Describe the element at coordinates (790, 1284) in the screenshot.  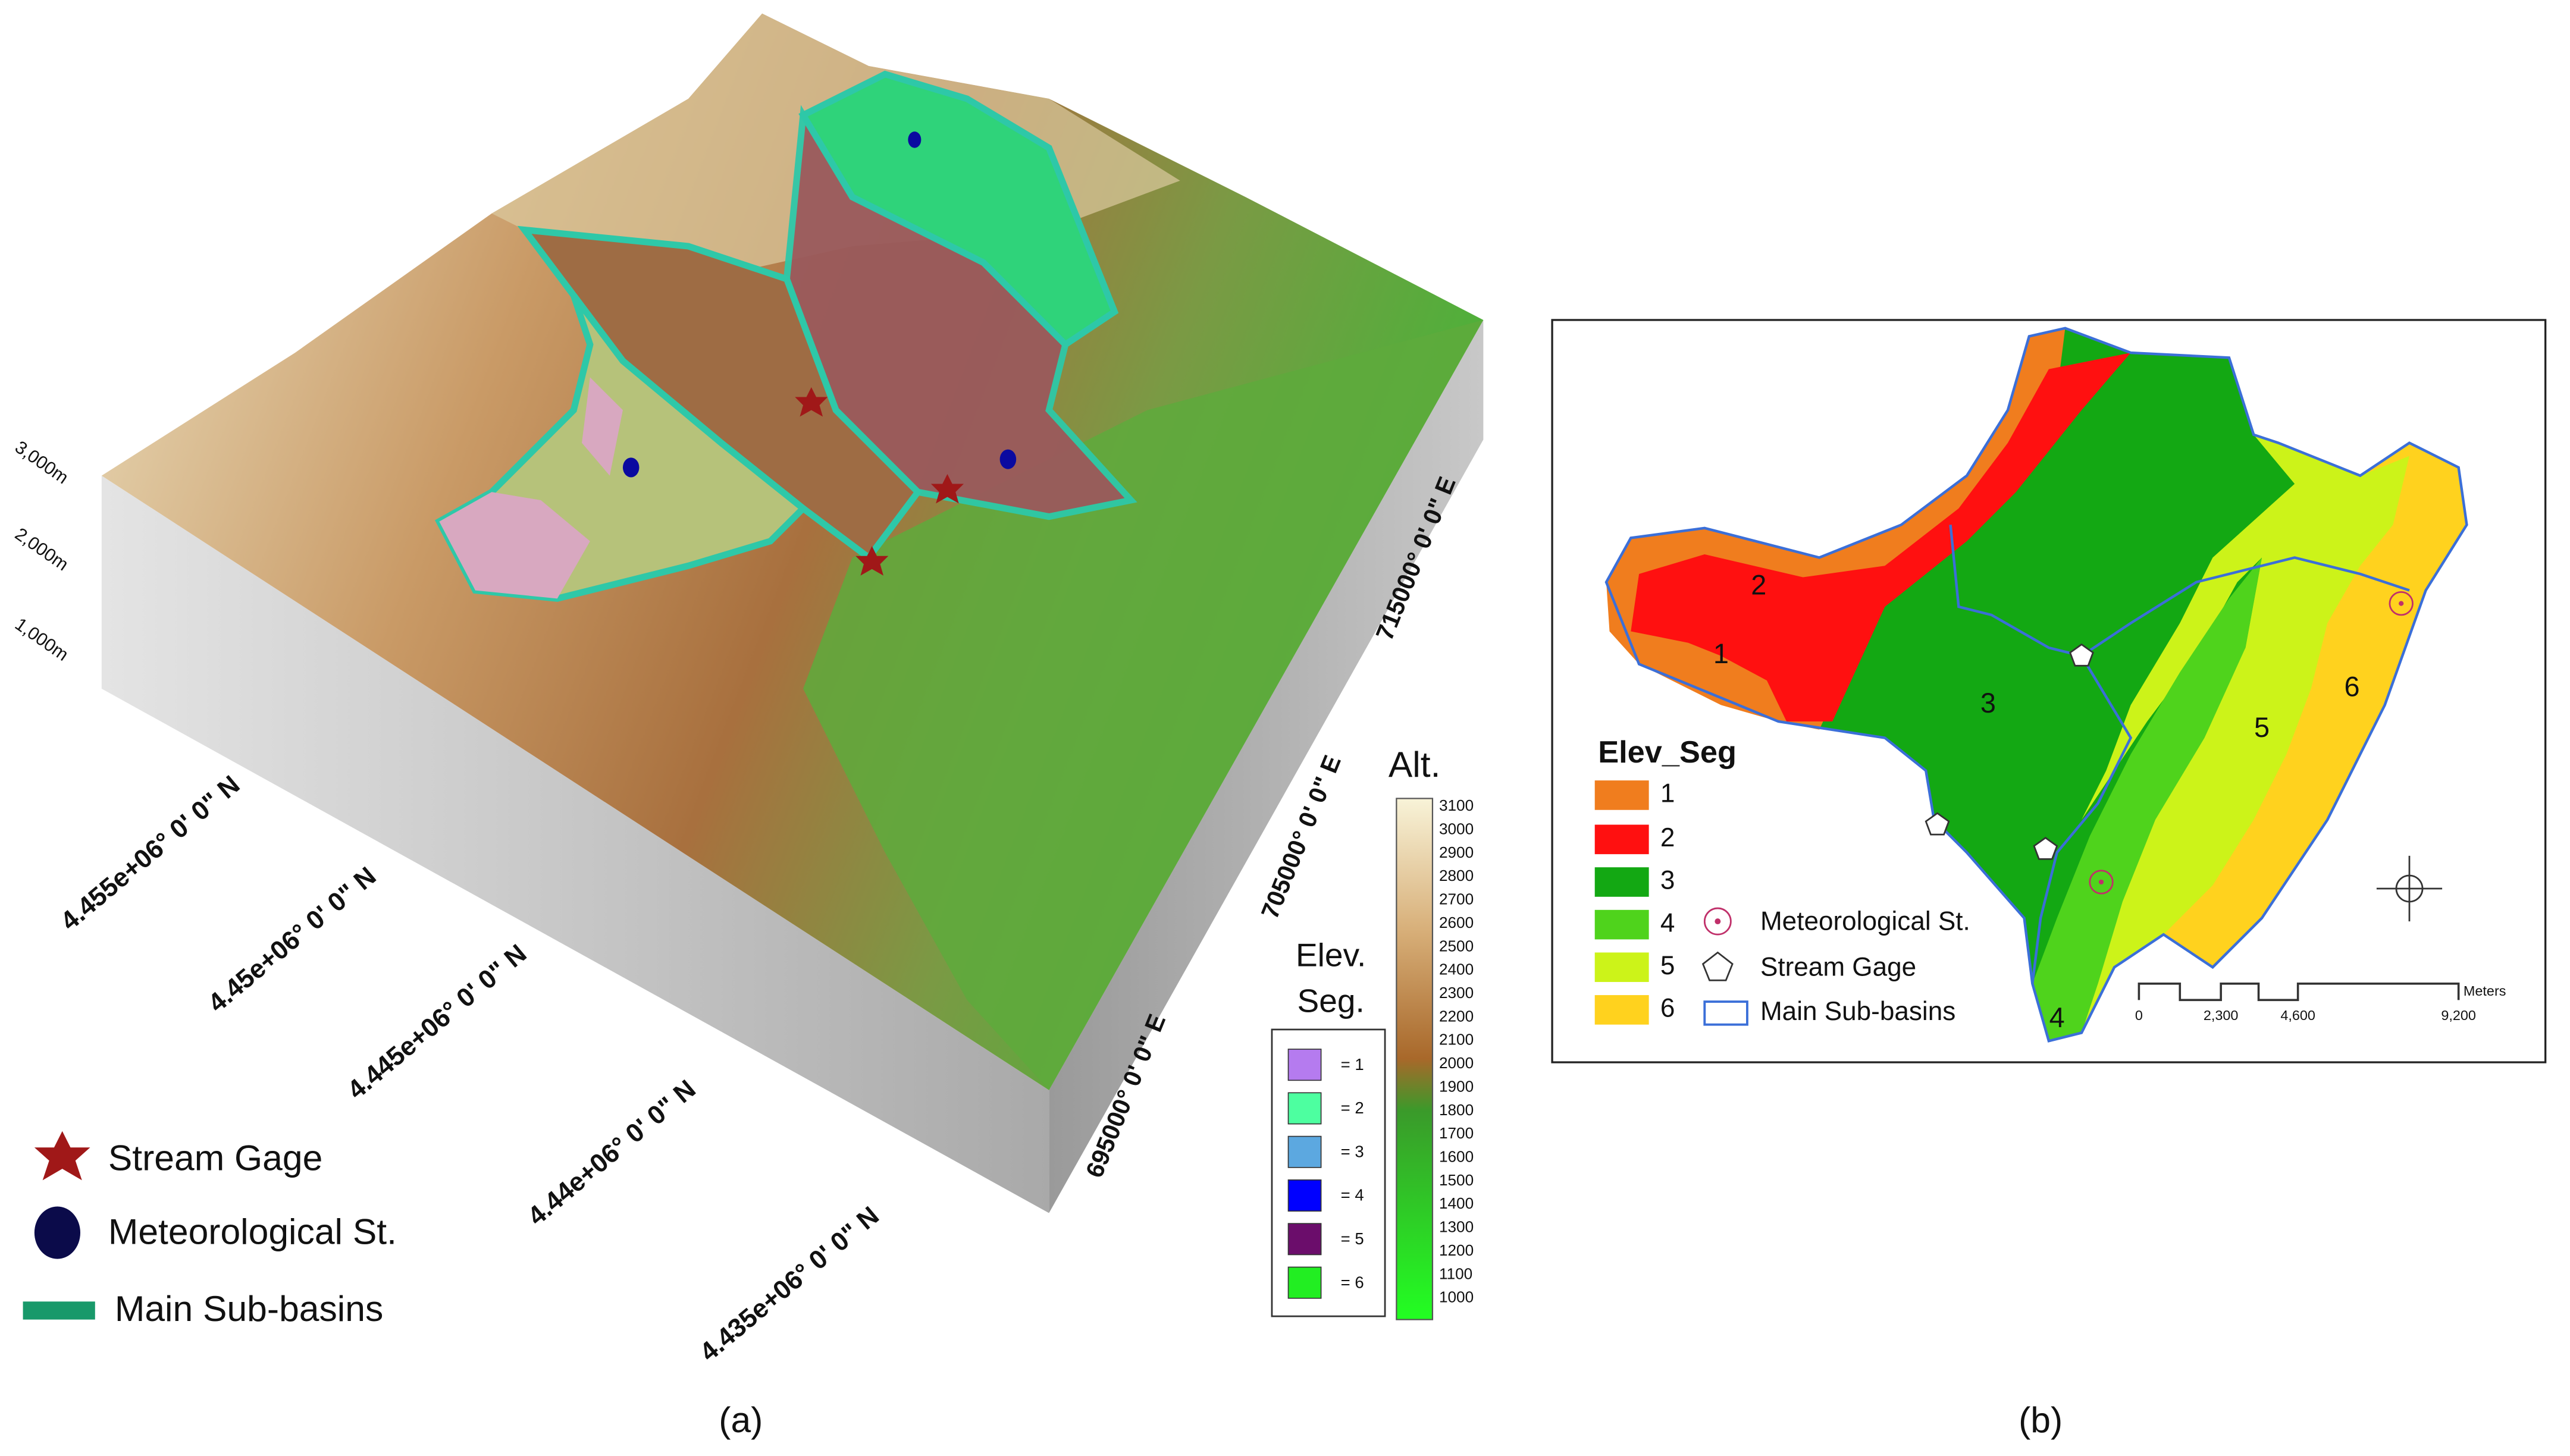
I see `northing-label: 4.435e+06° 0' 0" N` at that location.